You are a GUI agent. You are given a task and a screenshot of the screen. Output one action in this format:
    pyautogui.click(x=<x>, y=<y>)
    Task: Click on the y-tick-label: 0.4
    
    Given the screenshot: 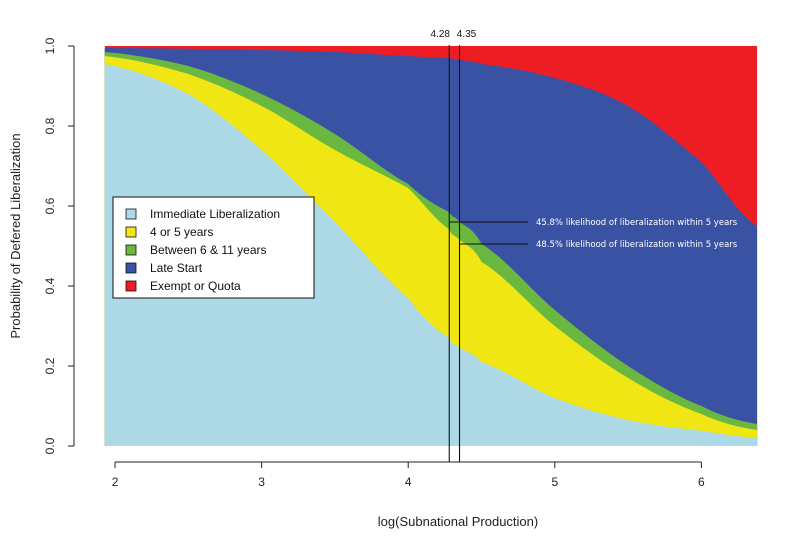 What is the action you would take?
    pyautogui.click(x=50, y=285)
    